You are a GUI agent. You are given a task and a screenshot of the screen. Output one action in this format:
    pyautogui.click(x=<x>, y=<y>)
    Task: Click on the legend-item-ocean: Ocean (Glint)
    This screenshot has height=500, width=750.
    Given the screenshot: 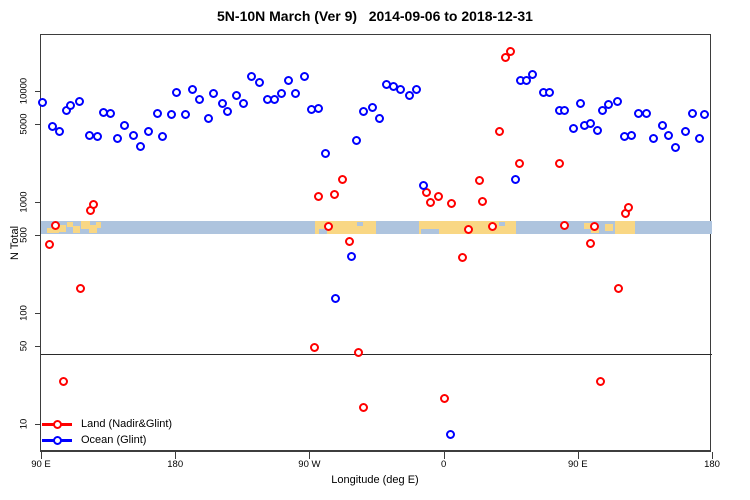 What is the action you would take?
    pyautogui.click(x=107, y=440)
    